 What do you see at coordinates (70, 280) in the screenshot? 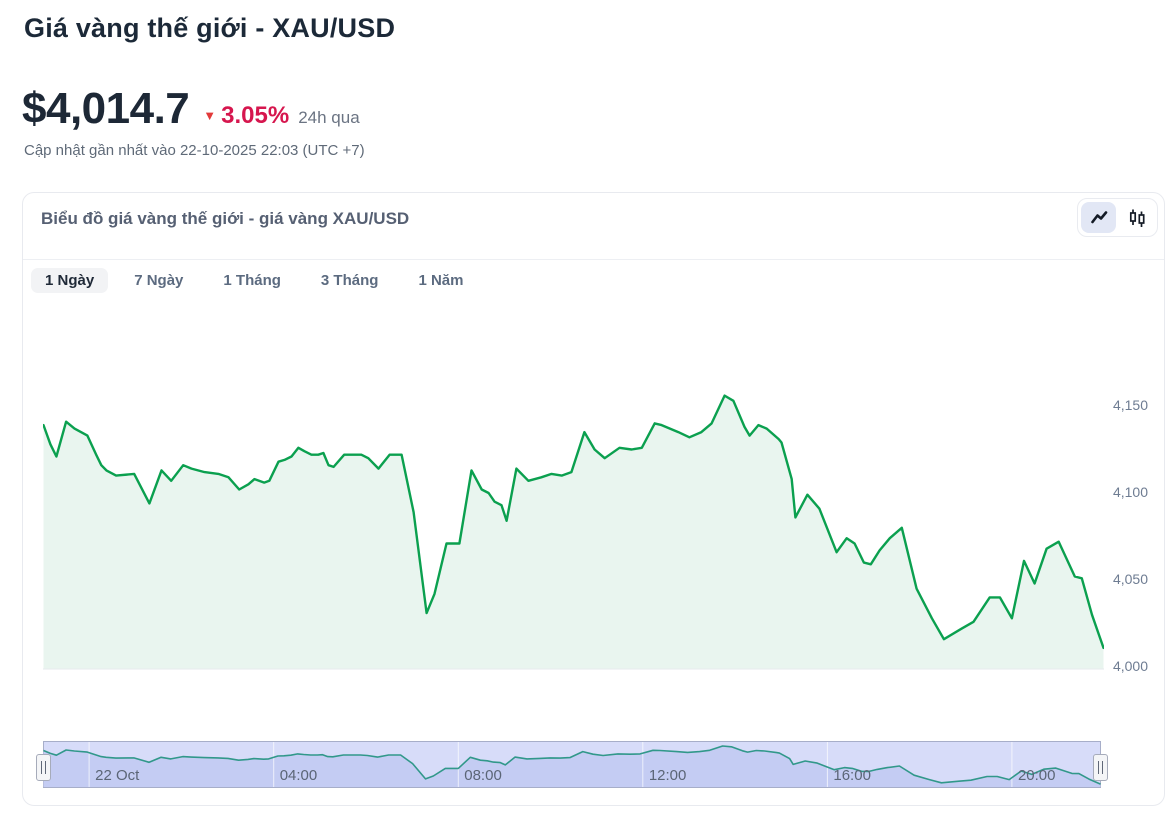
I see `range-tab-1: 1 Ngày` at bounding box center [70, 280].